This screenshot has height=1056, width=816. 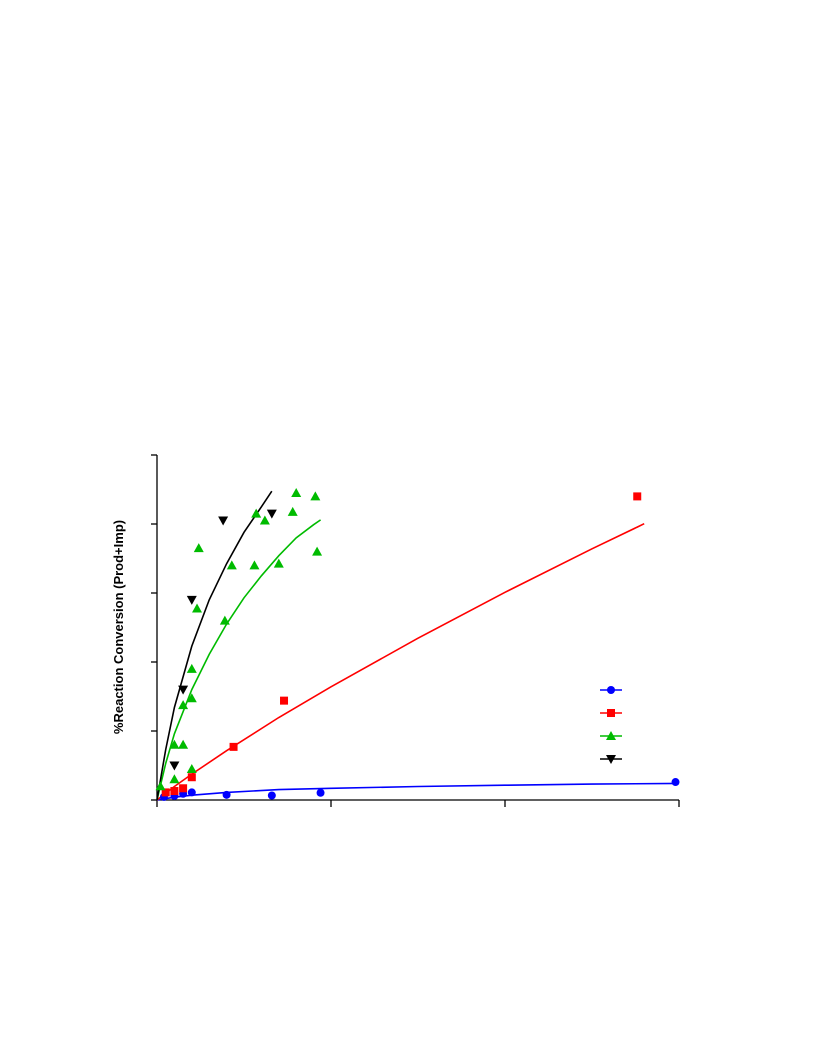 I want to click on legend, so click(x=611, y=725).